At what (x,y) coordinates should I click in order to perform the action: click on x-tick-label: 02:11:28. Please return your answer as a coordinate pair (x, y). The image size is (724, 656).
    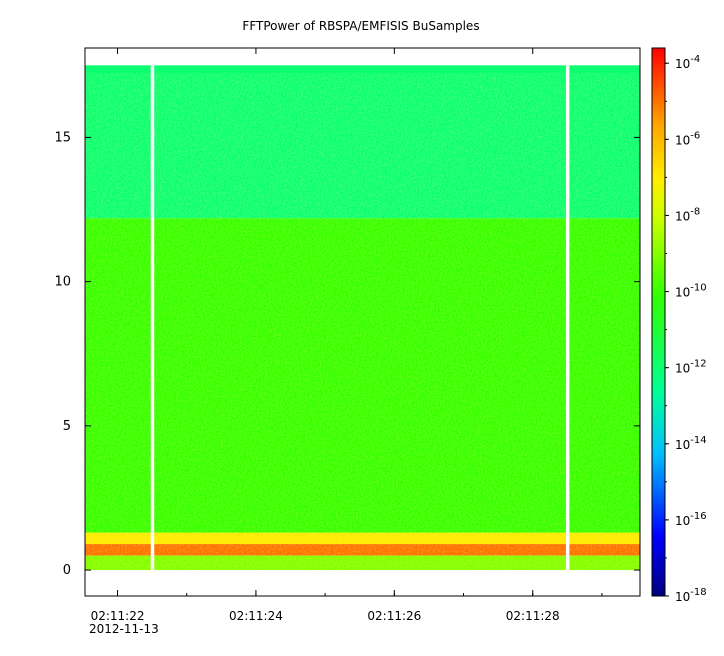
    Looking at the image, I should click on (533, 616).